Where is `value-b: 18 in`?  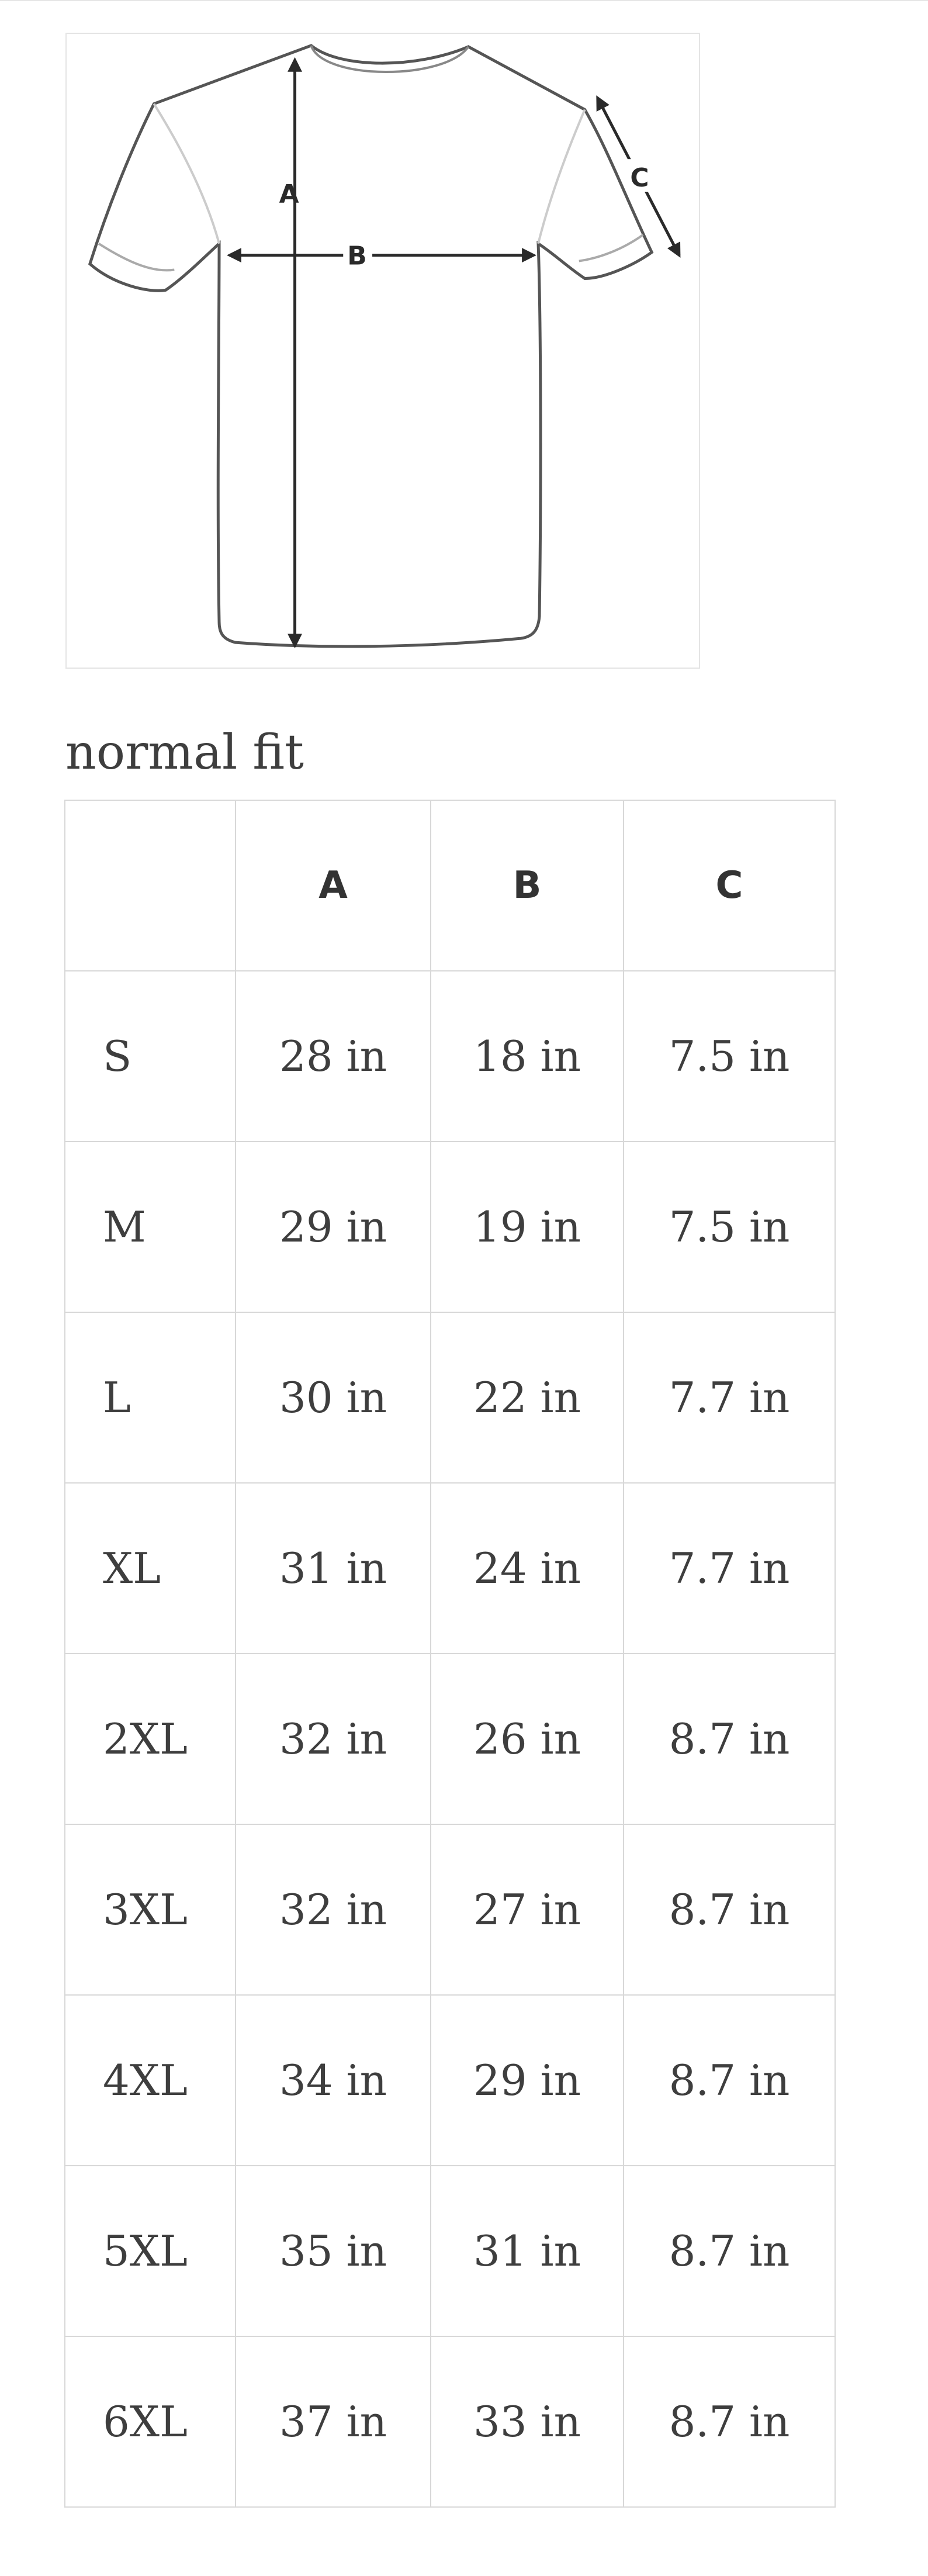
value-b: 18 in is located at coordinates (527, 1056).